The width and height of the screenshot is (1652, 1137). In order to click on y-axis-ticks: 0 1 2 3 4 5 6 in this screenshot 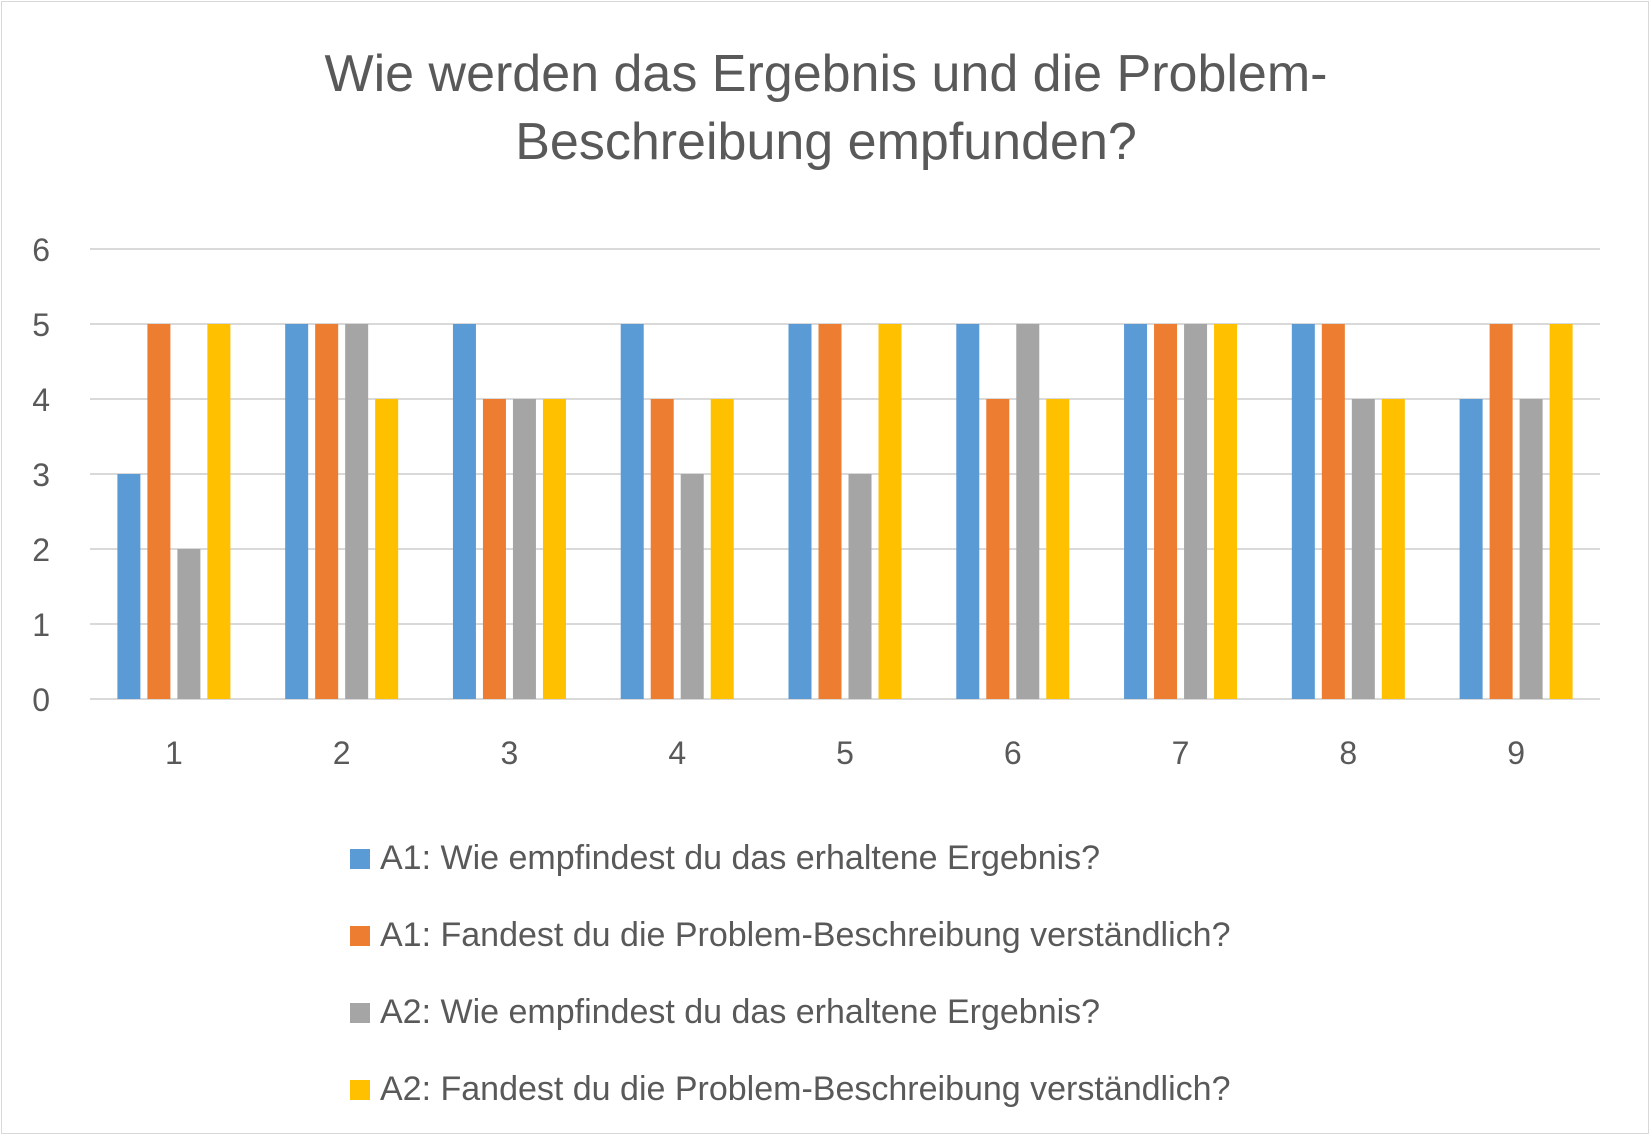, I will do `click(41, 475)`.